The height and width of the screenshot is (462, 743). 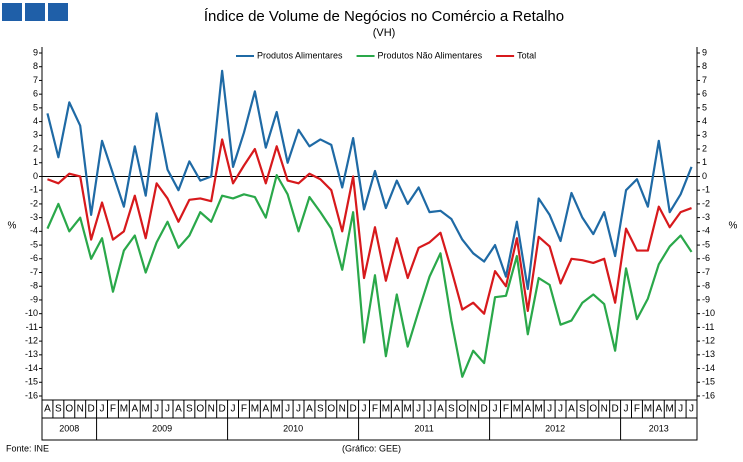 I want to click on legend-label: Produtos Alimentares, so click(x=300, y=55).